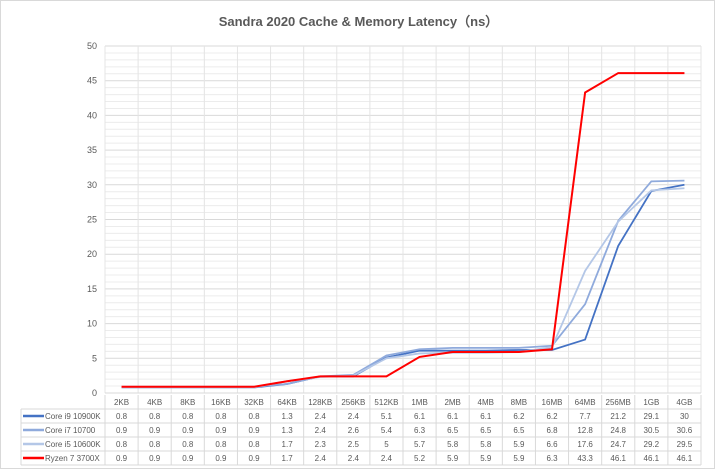  What do you see at coordinates (72, 458) in the screenshot?
I see `legend-label: Ryzen 7 3700X` at bounding box center [72, 458].